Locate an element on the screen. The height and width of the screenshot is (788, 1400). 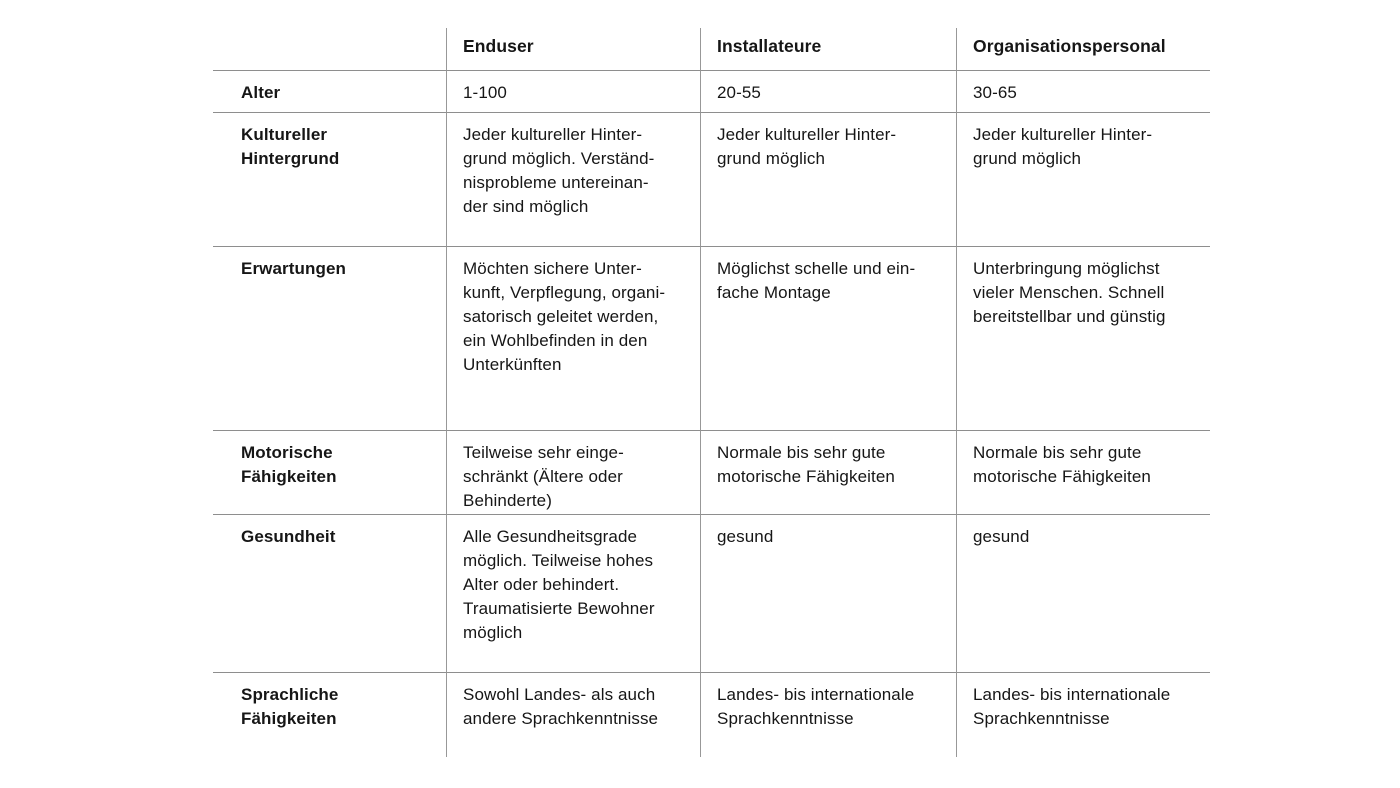
table-cell: Möglichst schelle und ein- fache Montage is located at coordinates (828, 338).